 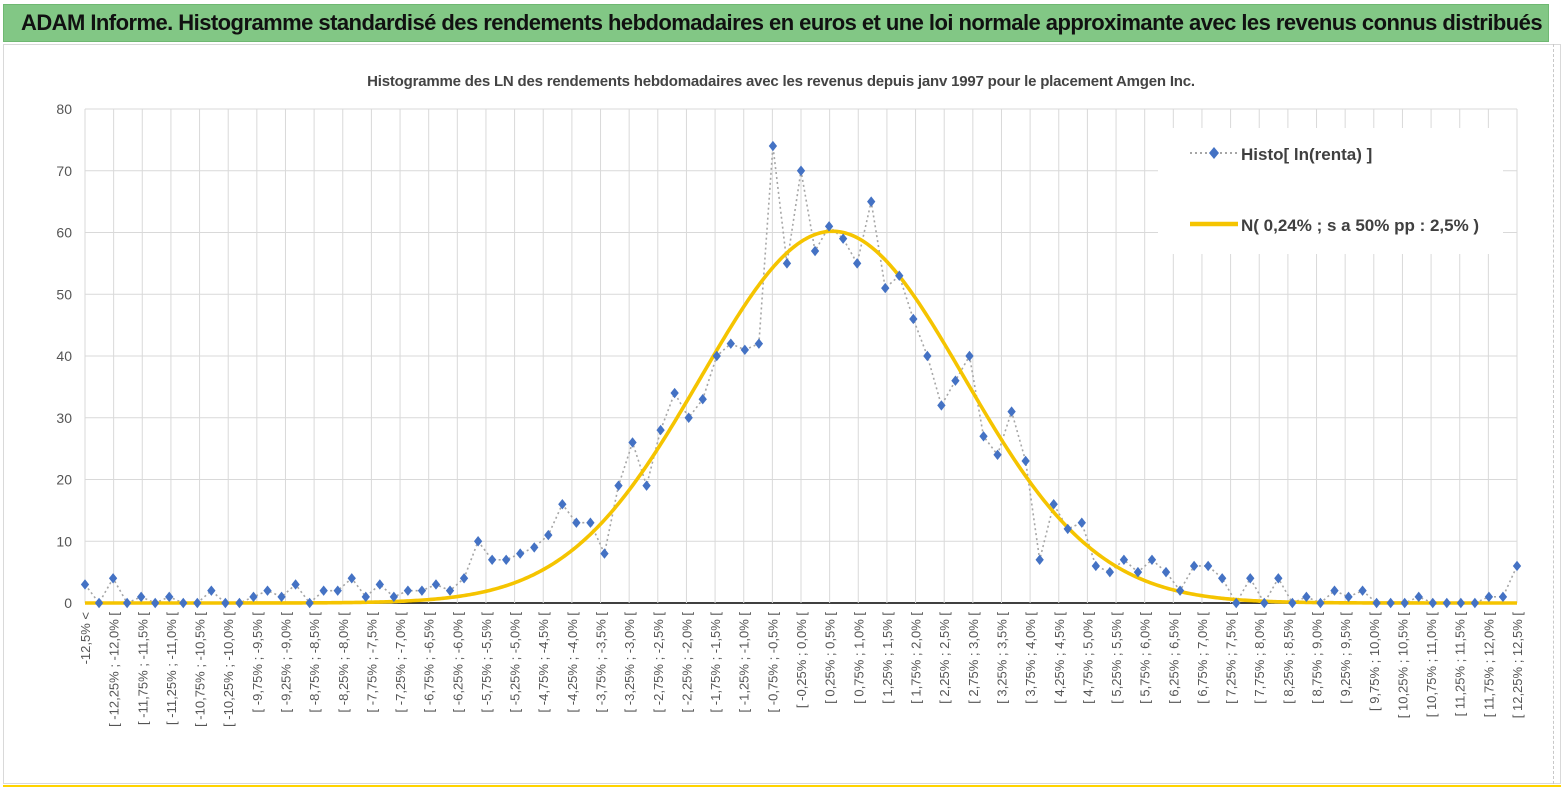 What do you see at coordinates (1556, 414) in the screenshot?
I see `chart-resize-edge` at bounding box center [1556, 414].